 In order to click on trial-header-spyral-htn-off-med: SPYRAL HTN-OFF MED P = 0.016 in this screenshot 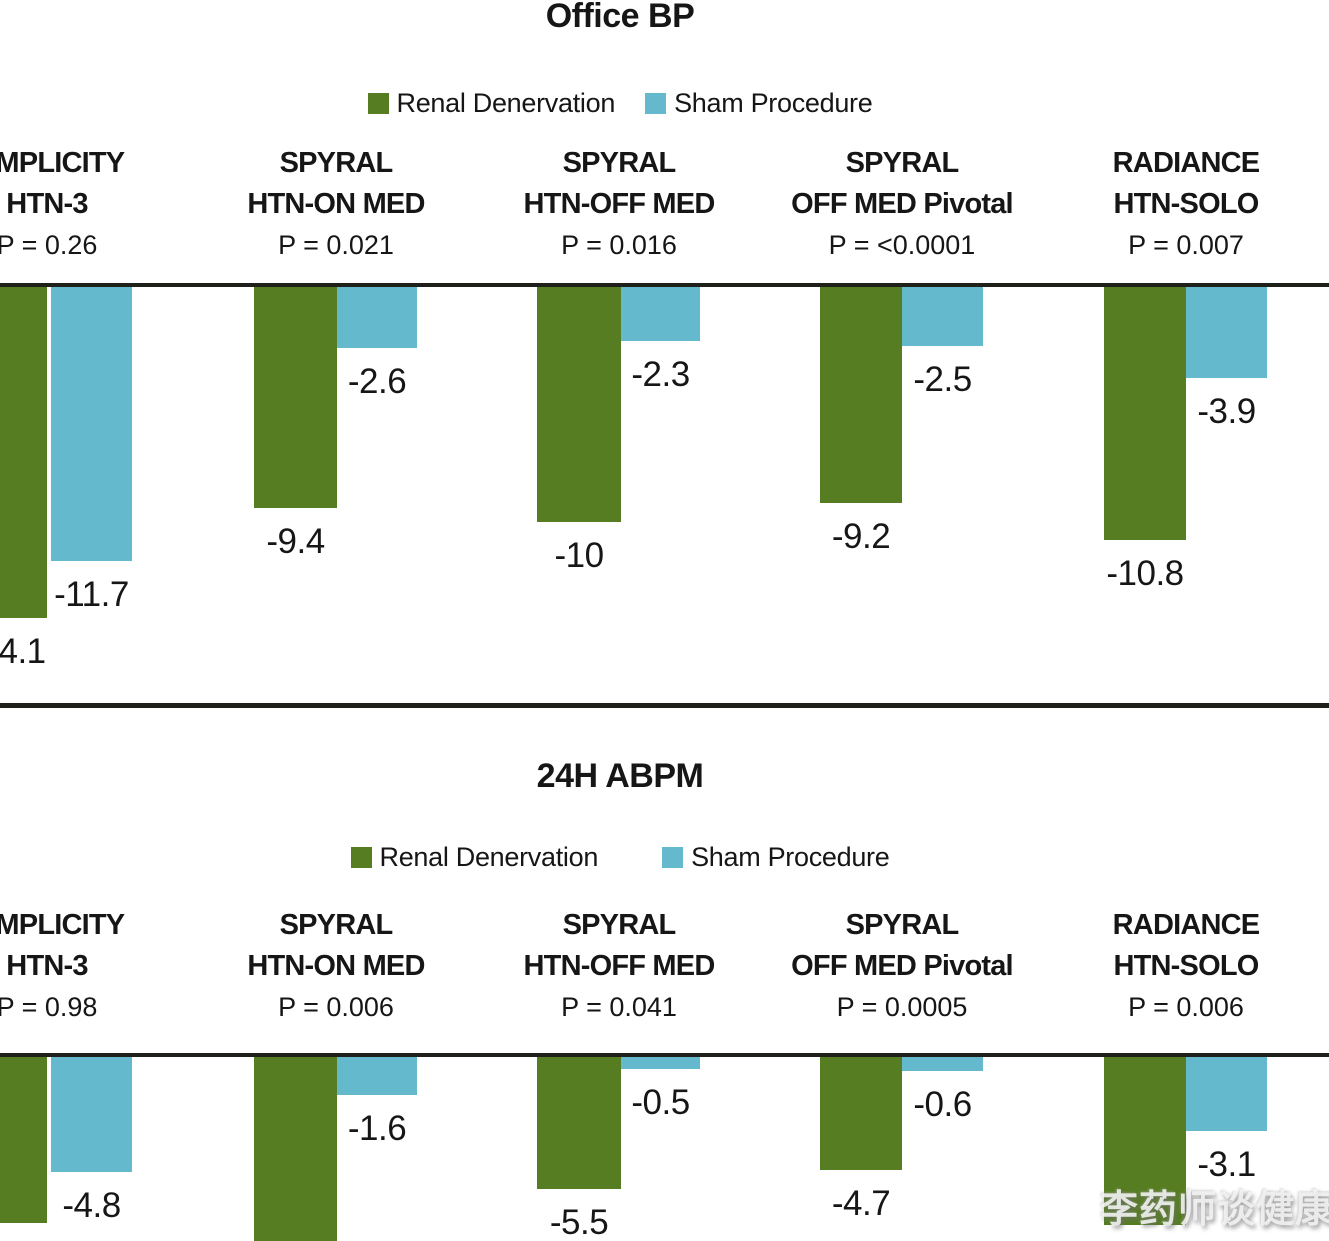, I will do `click(619, 204)`.